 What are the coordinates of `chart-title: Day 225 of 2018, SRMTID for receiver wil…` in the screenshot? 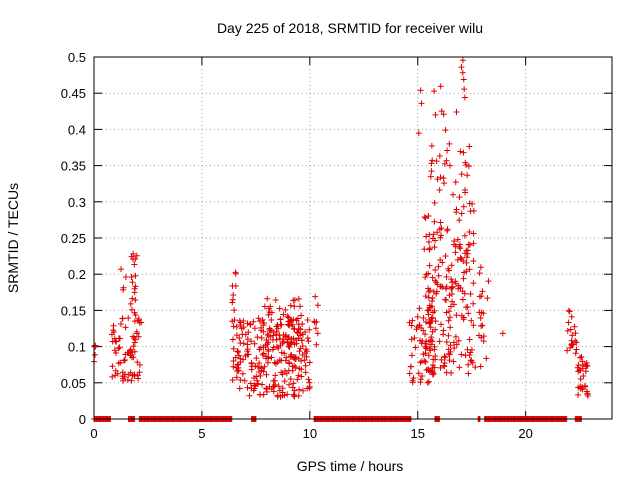 It's located at (350, 28).